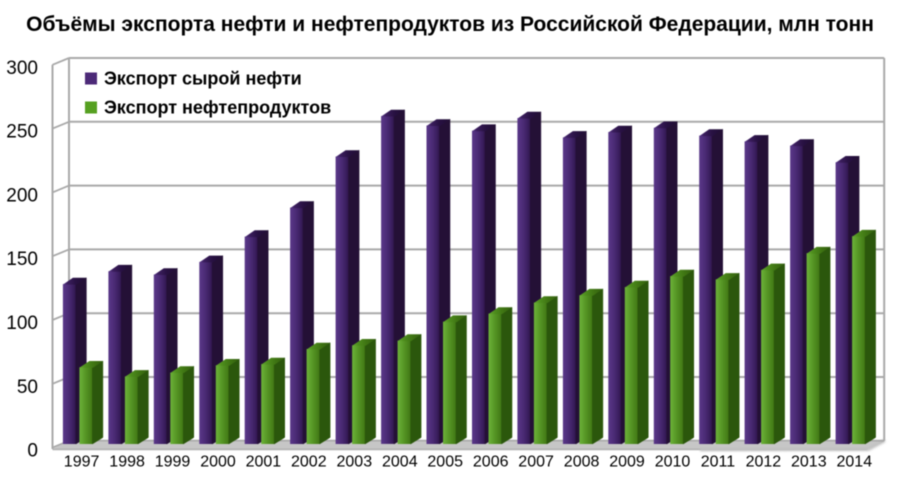 The image size is (900, 479). I want to click on svg-text: Экспорт сырой нефти, so click(203, 79).